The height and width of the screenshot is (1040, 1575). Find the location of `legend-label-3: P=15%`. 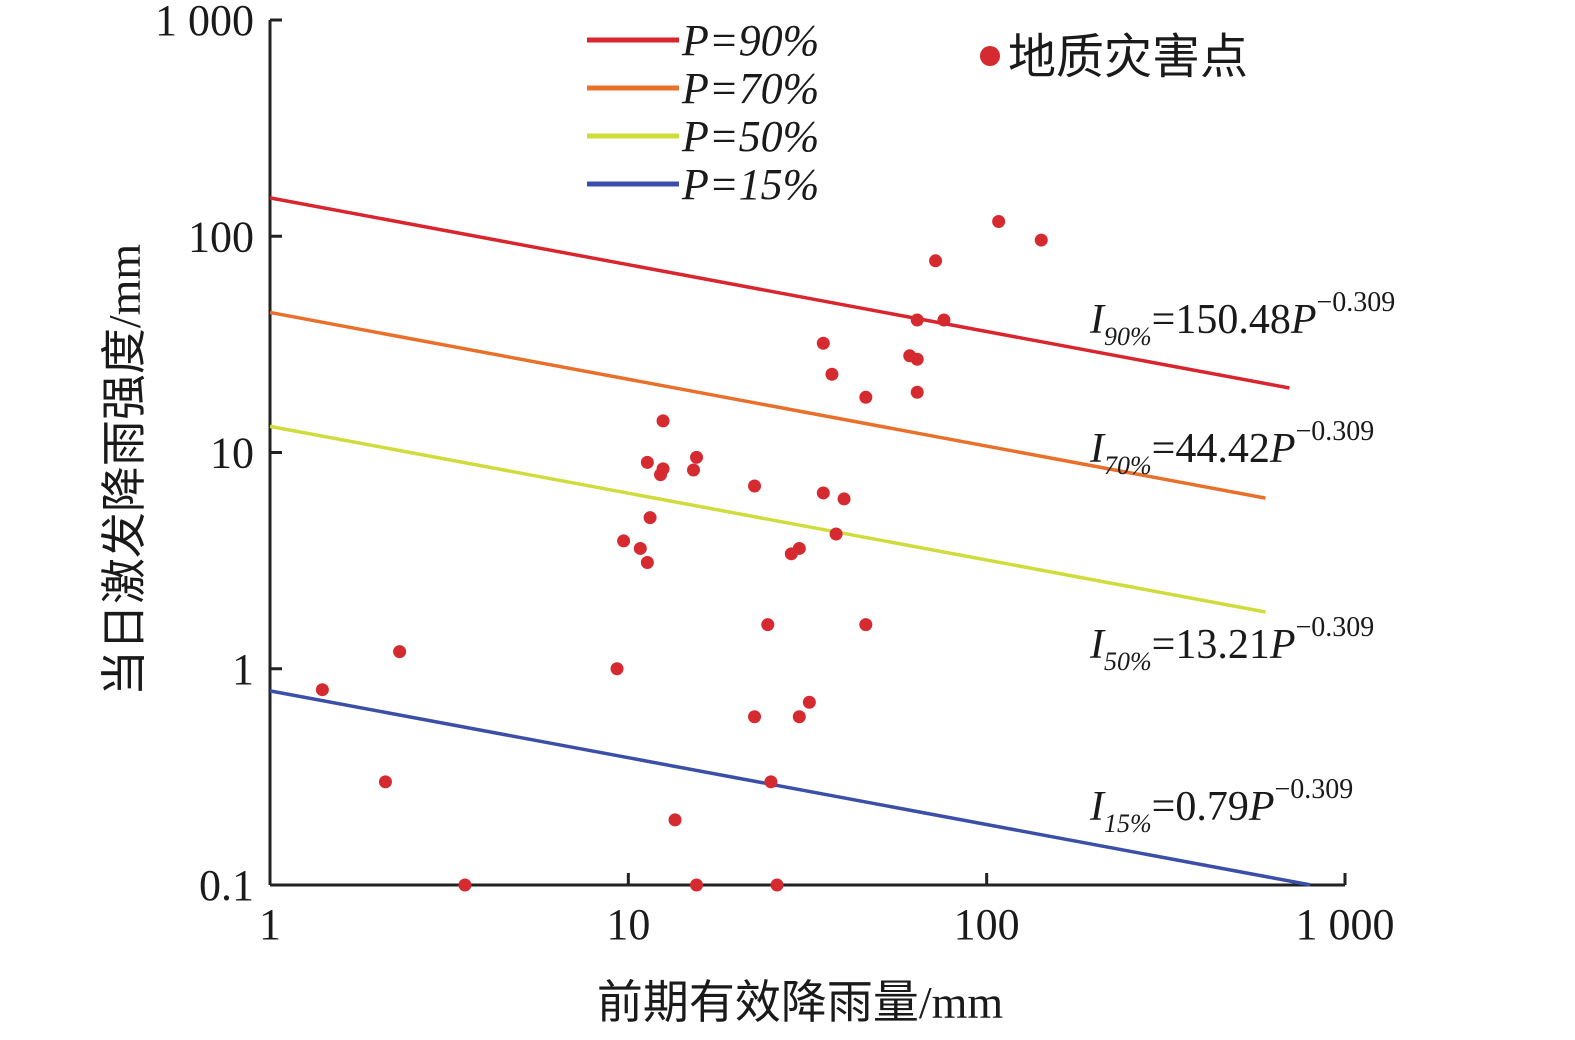

legend-label-3: P=15% is located at coordinates (750, 184).